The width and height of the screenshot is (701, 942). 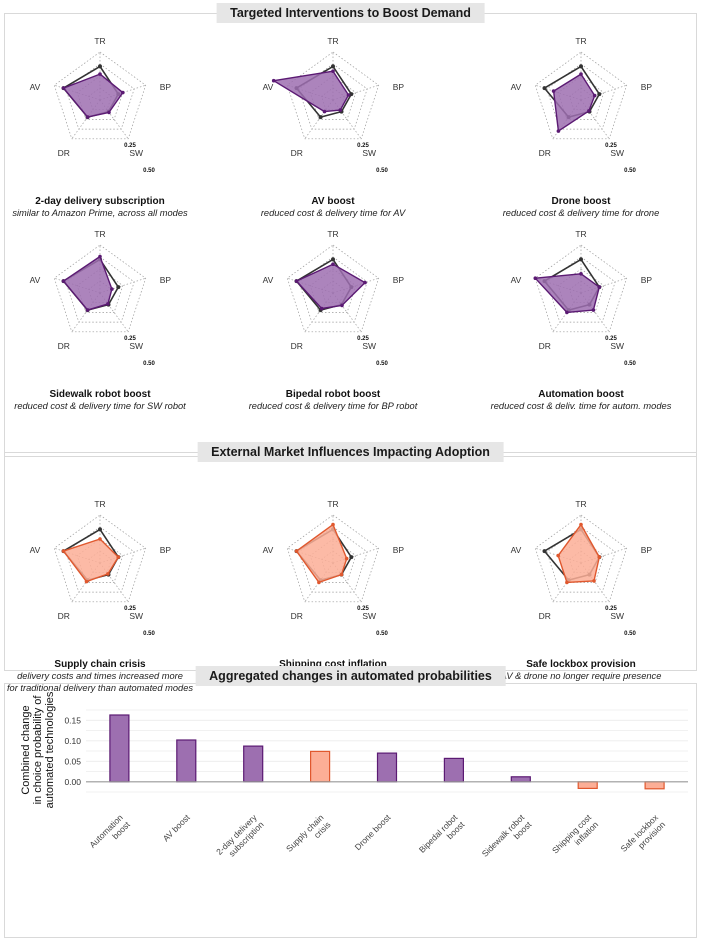 I want to click on x-category-label: 2-day deliverysubscription, so click(x=240, y=838).